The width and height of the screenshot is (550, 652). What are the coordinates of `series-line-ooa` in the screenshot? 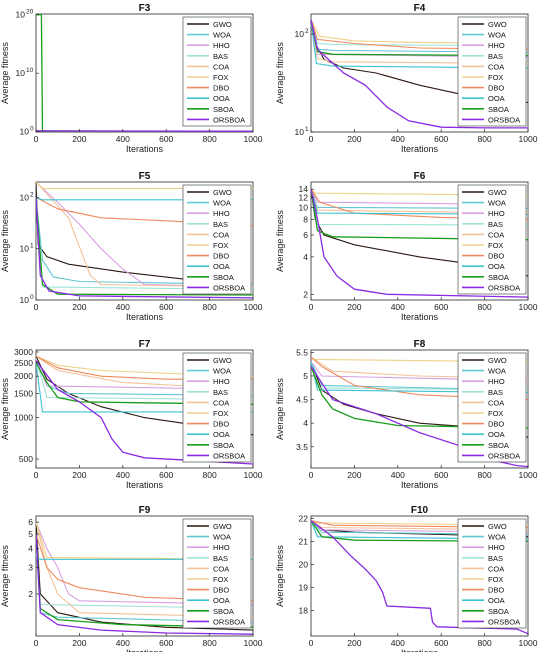 It's located at (419, 44).